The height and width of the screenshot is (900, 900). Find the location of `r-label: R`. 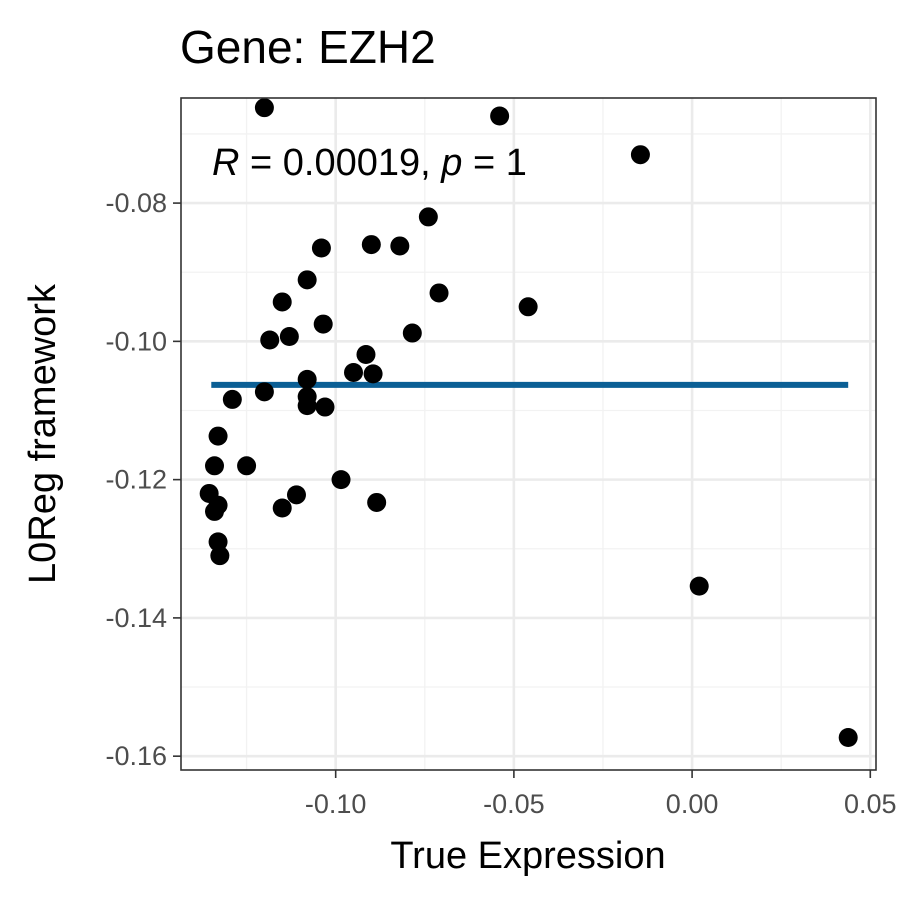

r-label: R is located at coordinates (225, 163).